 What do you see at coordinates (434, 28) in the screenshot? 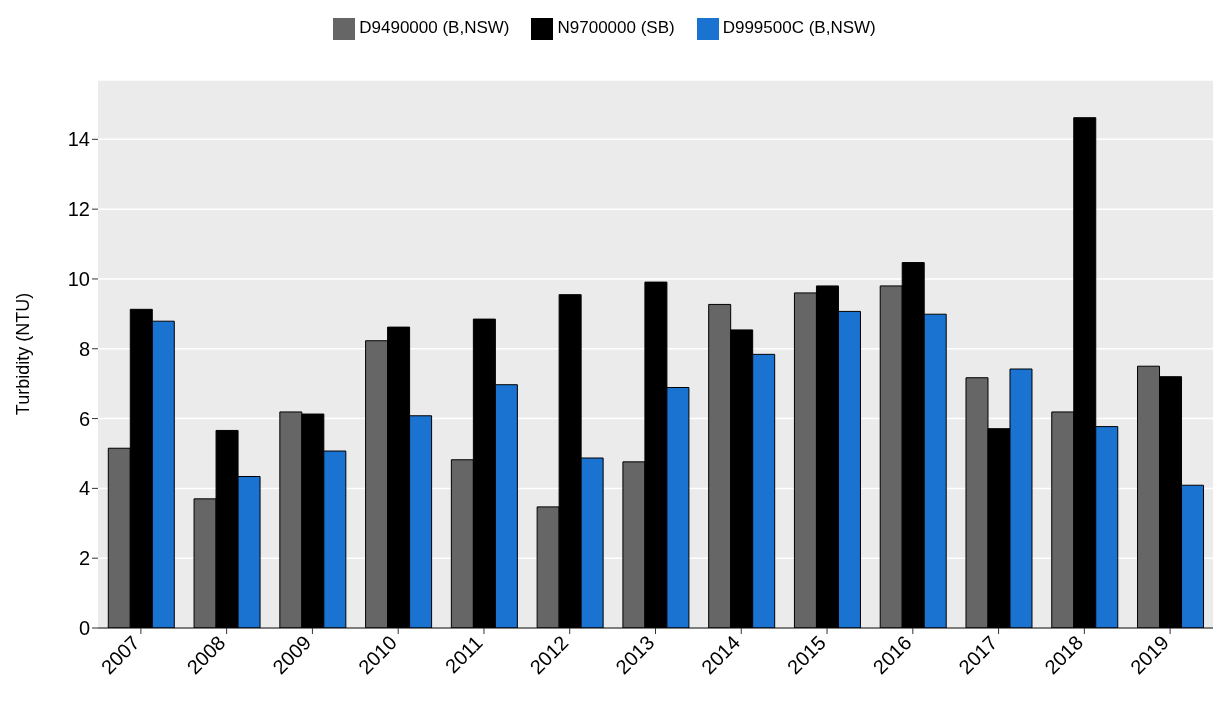
I see `legend-label: D9490000 (B,NSW)` at bounding box center [434, 28].